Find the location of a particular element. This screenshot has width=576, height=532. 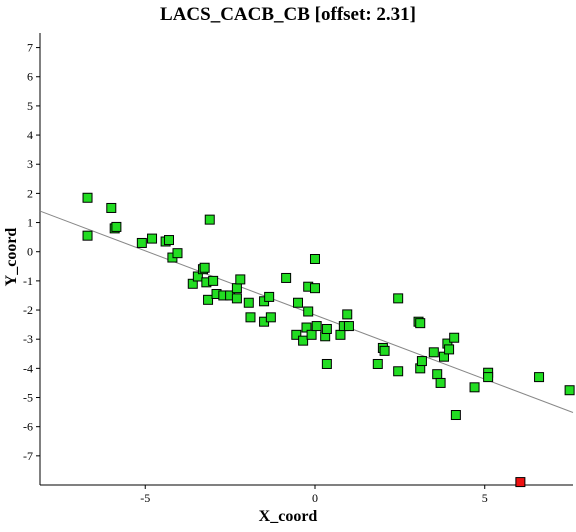

y-tick-label: 7 is located at coordinates (30, 48).